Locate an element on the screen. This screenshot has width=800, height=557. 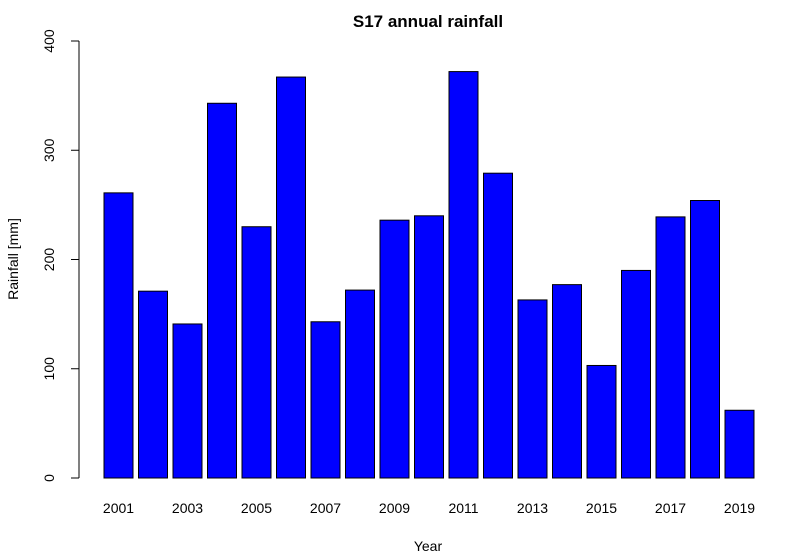
x-tick-label-2011: 2011 is located at coordinates (463, 508).